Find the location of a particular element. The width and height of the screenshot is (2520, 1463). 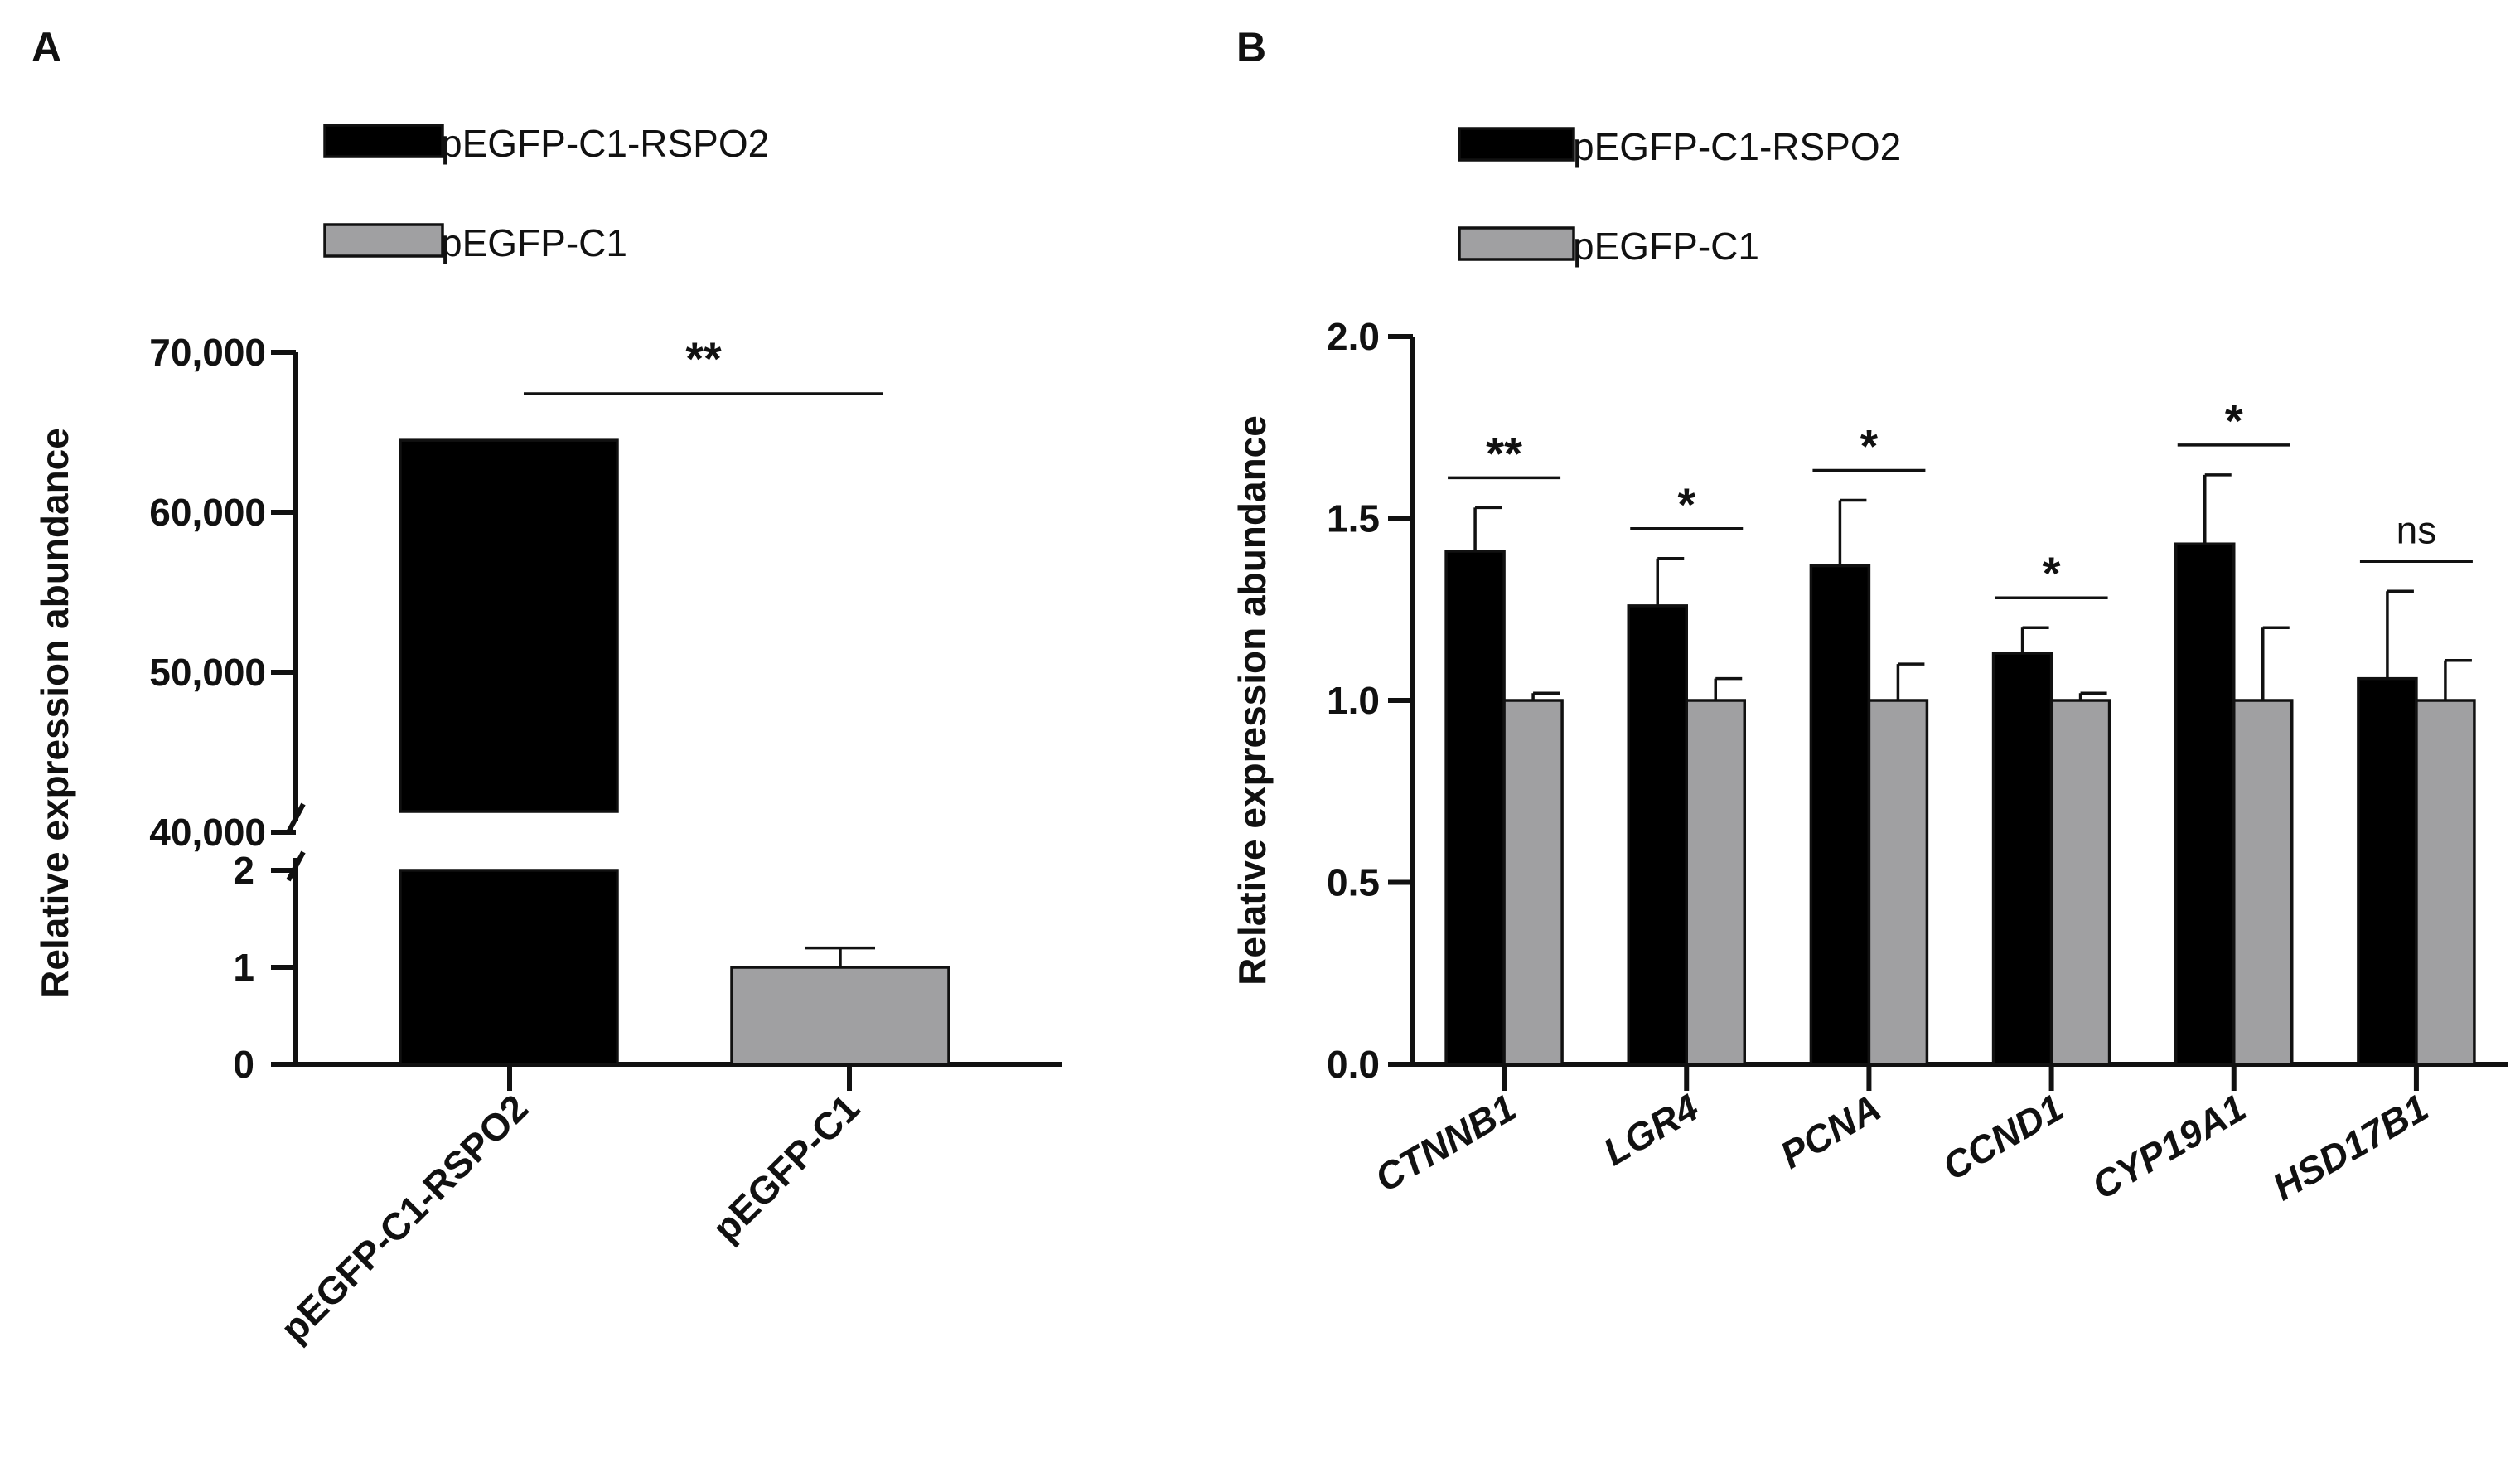

bar-a-rspo2-lower is located at coordinates (509, 967).